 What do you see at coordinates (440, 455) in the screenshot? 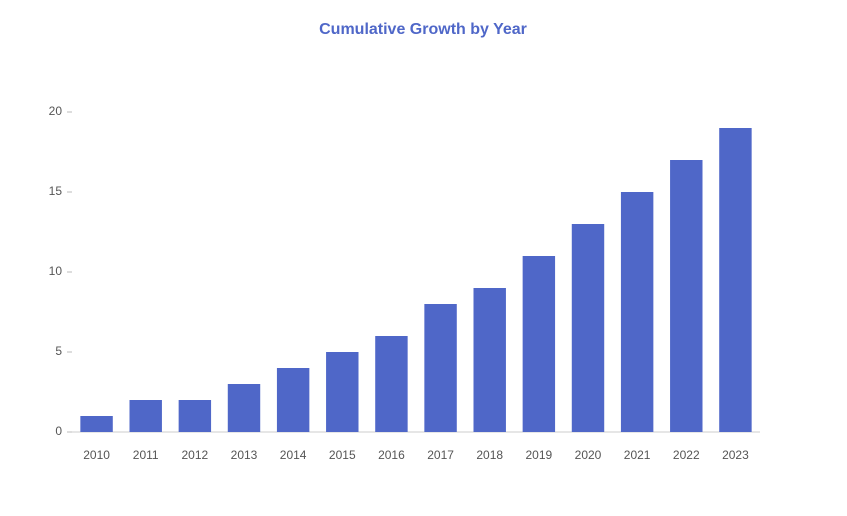
I see `x-tick-label: 2017` at bounding box center [440, 455].